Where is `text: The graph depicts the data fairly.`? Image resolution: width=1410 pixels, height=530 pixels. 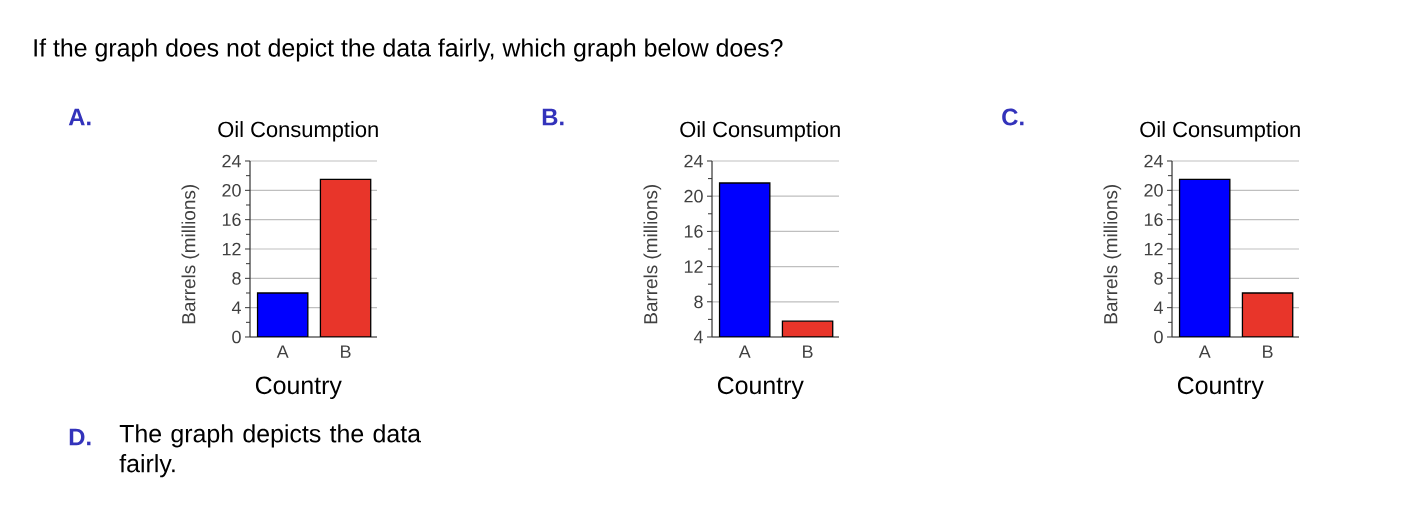
text: The graph depicts the data fairly. is located at coordinates (270, 451).